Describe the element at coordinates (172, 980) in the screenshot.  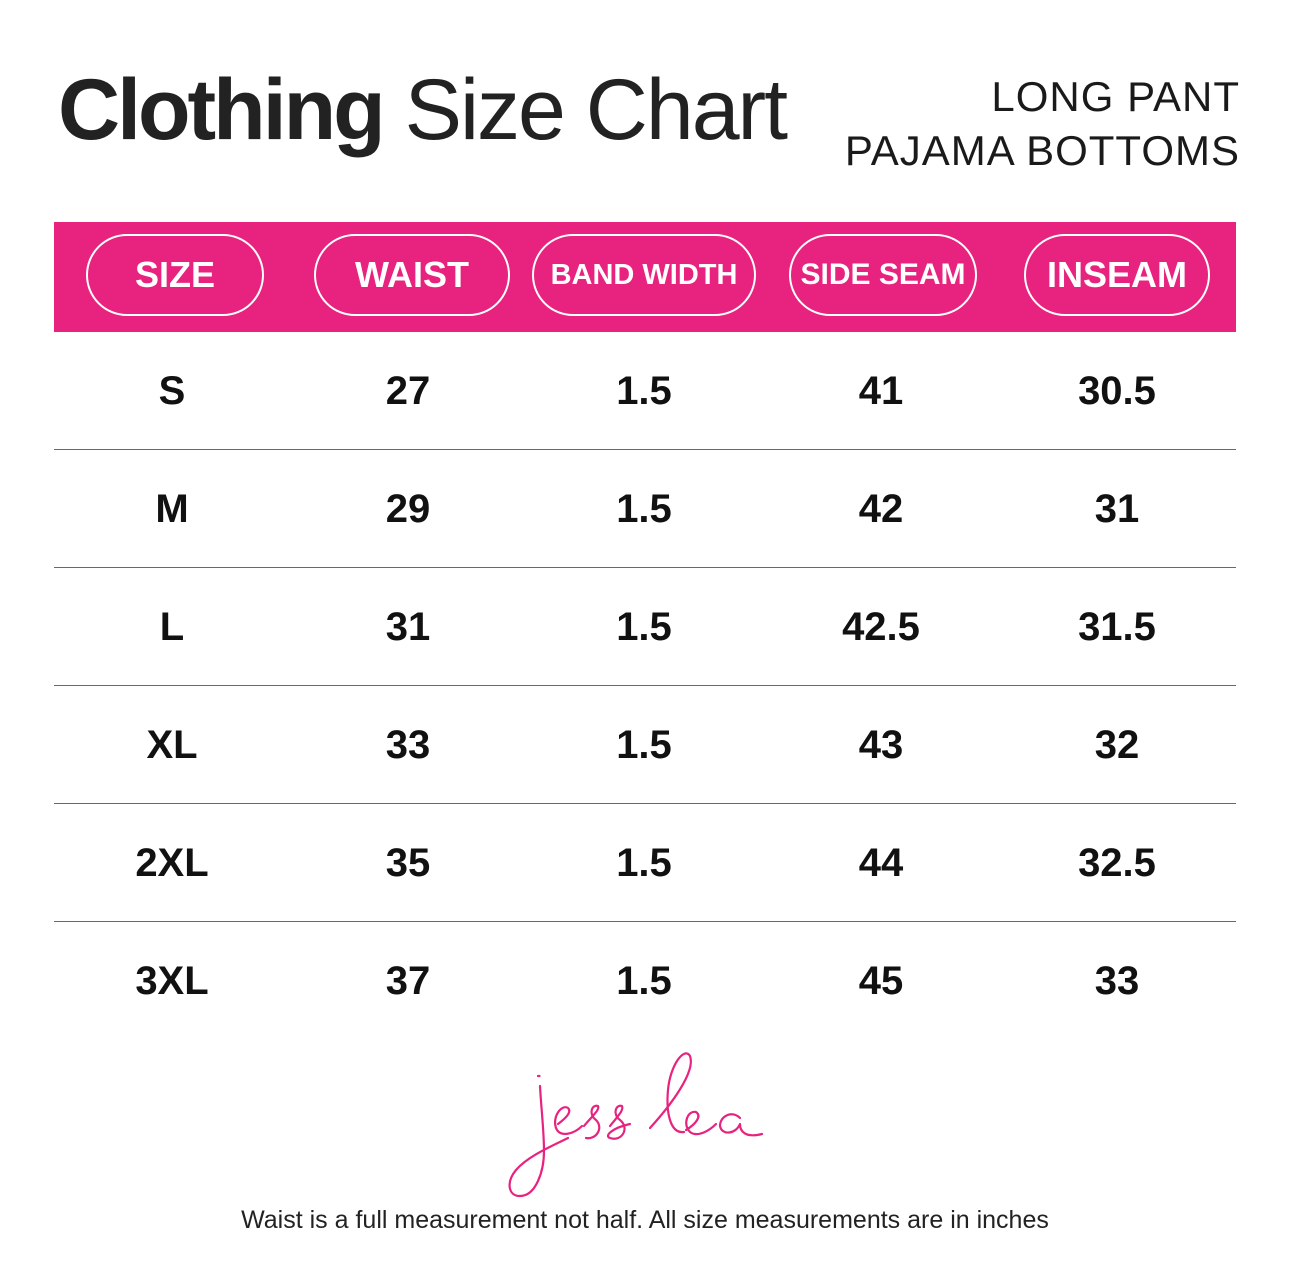
I see `cell-size: 3XL` at that location.